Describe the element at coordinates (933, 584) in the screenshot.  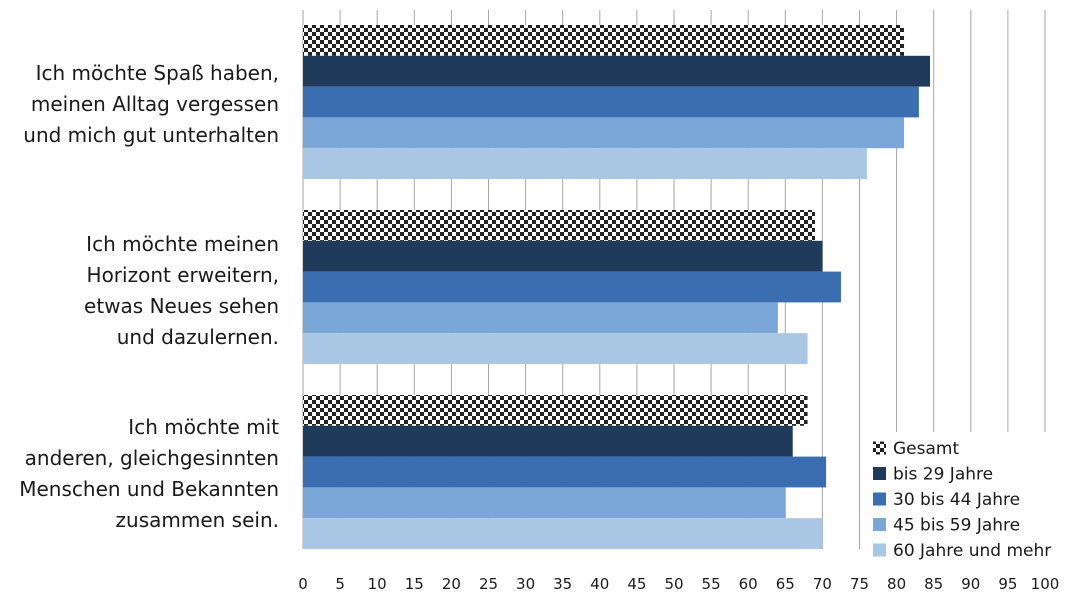
I see `x-tick-label-85: 85` at that location.